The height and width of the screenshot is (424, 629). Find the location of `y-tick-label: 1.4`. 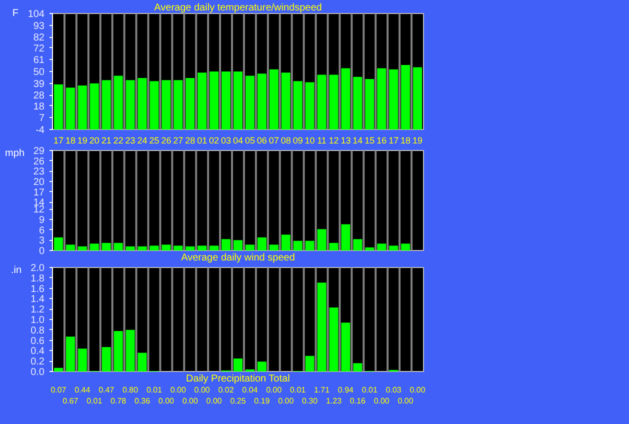

y-tick-label: 1.4 is located at coordinates (37, 300).